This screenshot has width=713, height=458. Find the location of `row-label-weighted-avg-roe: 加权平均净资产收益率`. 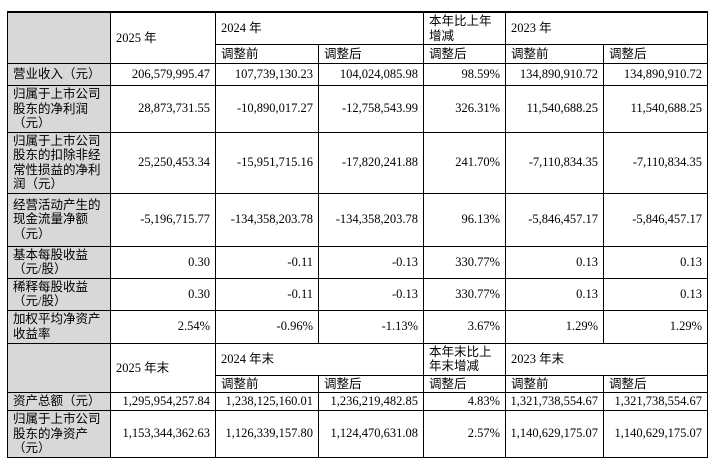

row-label-weighted-avg-roe: 加权平均净资产收益率 is located at coordinates (59, 326).